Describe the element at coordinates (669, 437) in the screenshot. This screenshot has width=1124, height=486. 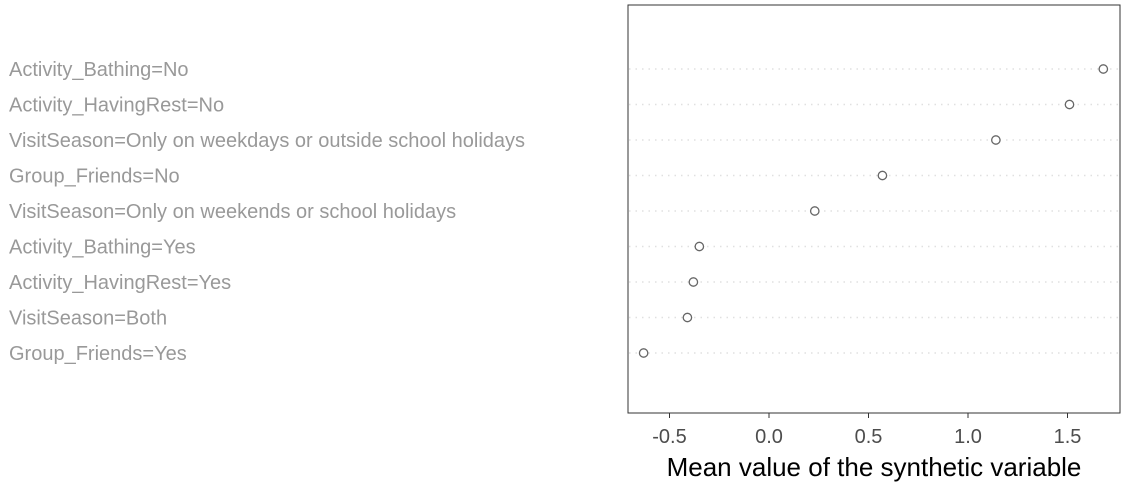
I see `x-tick-label: -0.5` at that location.